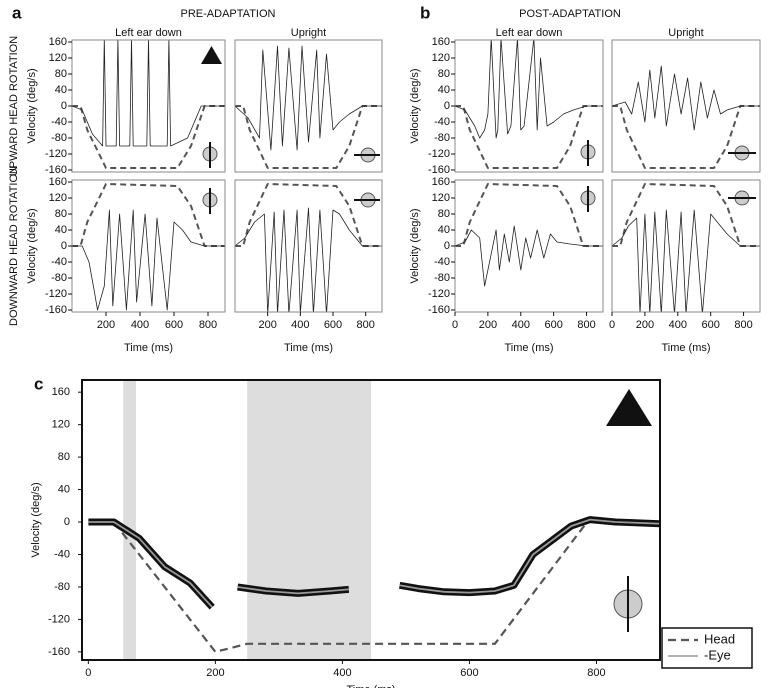 The height and width of the screenshot is (693, 771). What do you see at coordinates (707, 648) in the screenshot?
I see `legend-box` at bounding box center [707, 648].